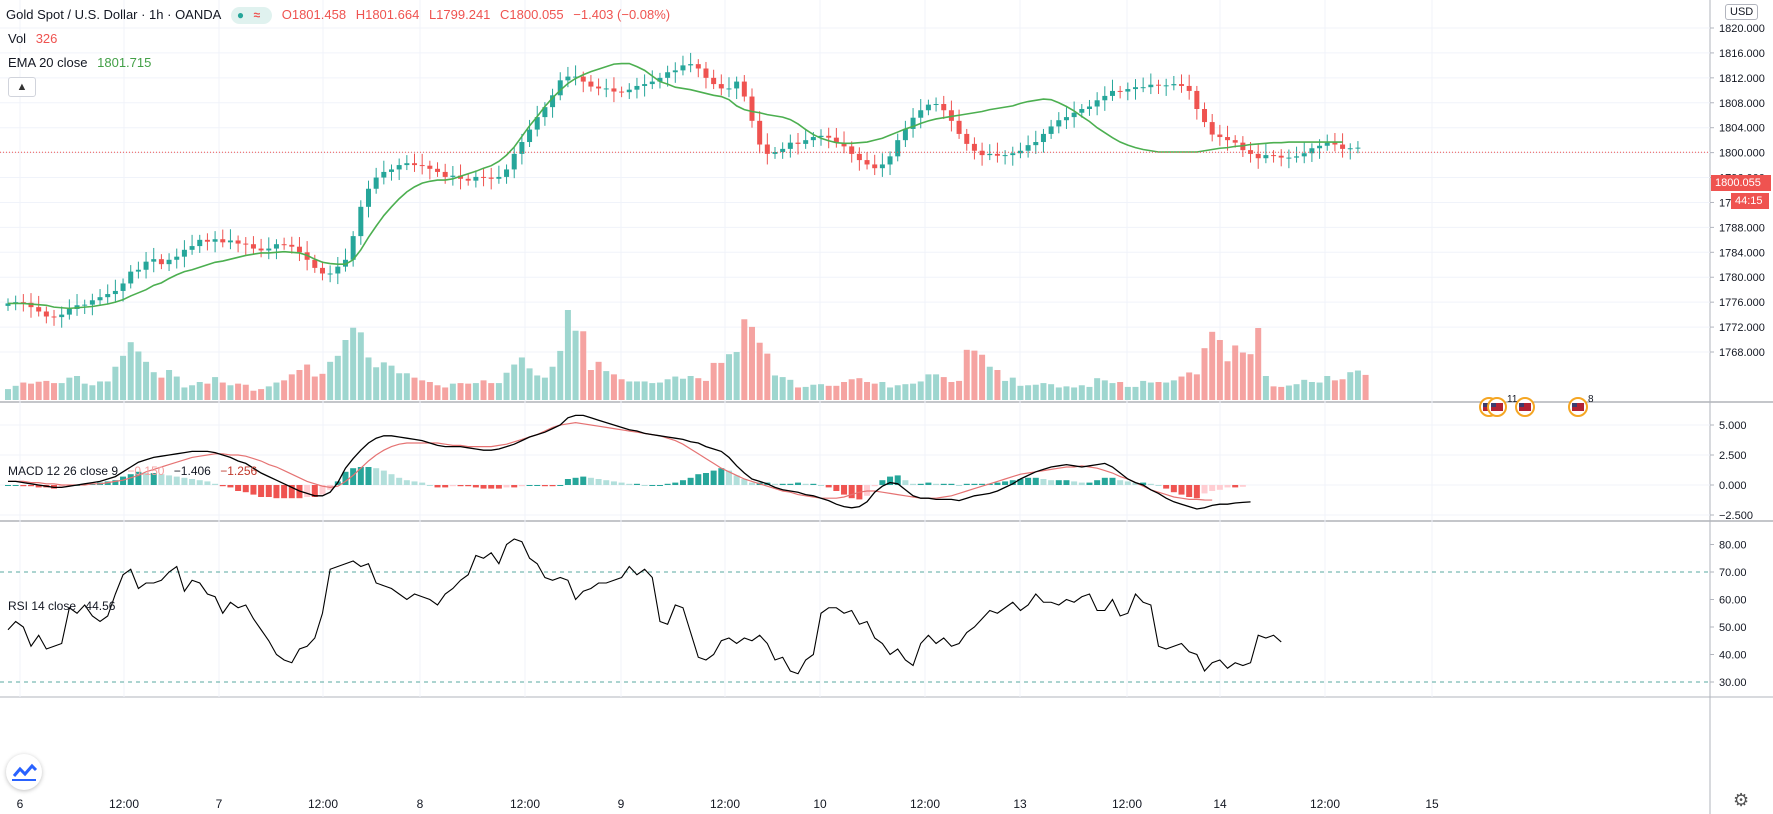  Describe the element at coordinates (1525, 407) in the screenshot. I see `flag-stripe` at that location.